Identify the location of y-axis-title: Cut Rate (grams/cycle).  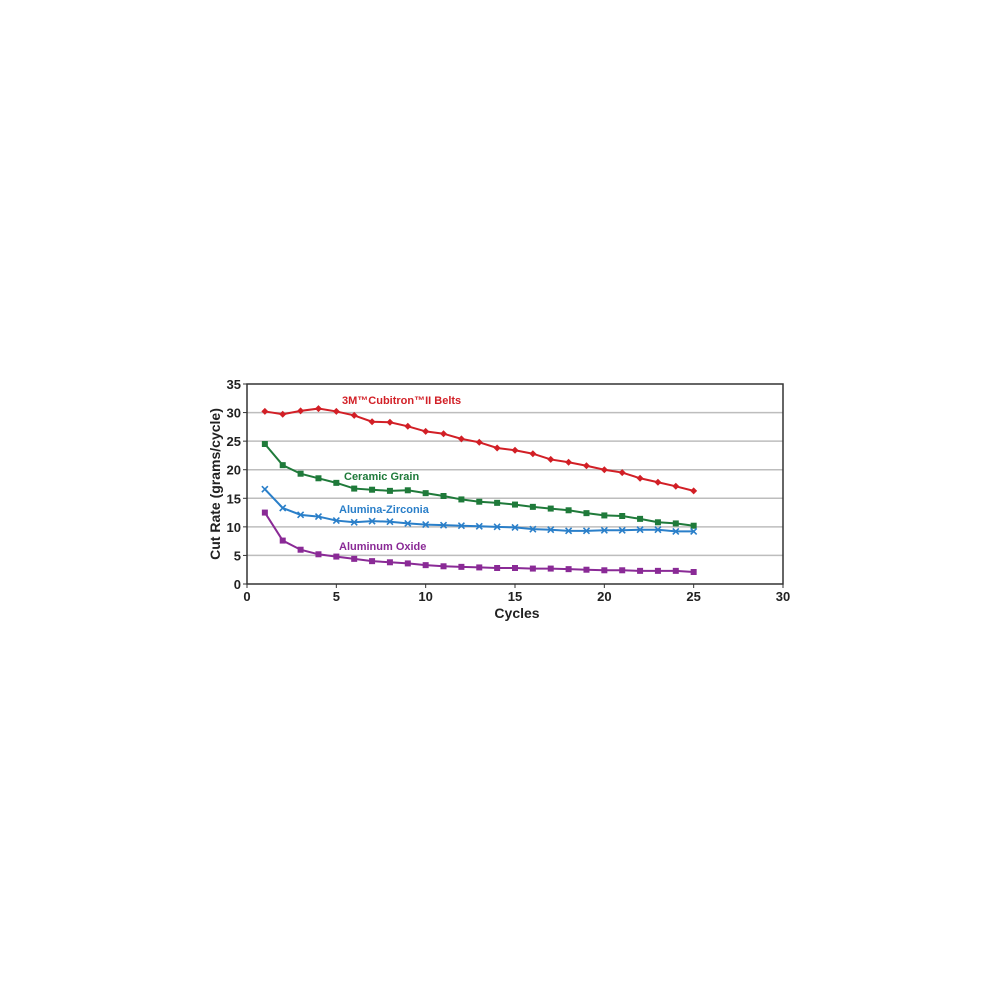
(215, 484).